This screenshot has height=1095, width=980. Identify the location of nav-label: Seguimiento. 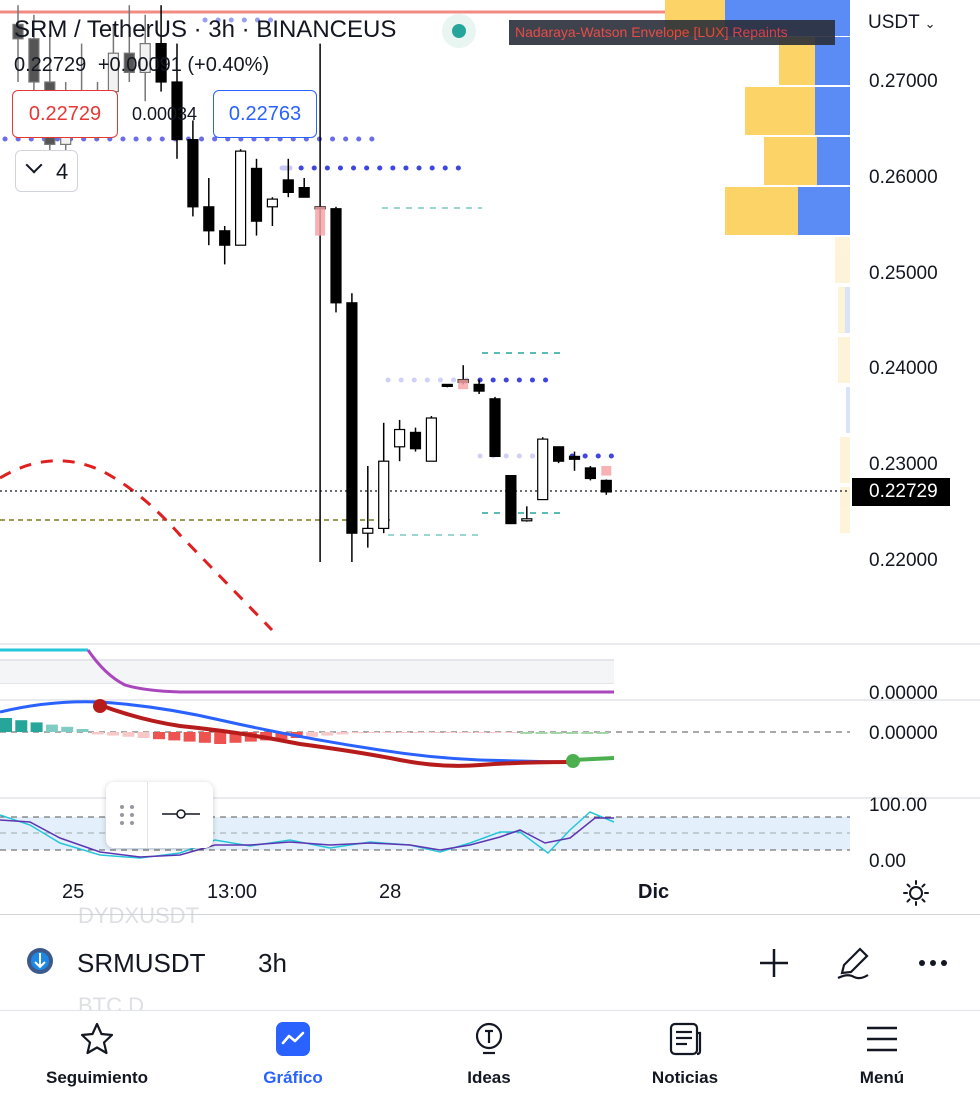
(96, 1077).